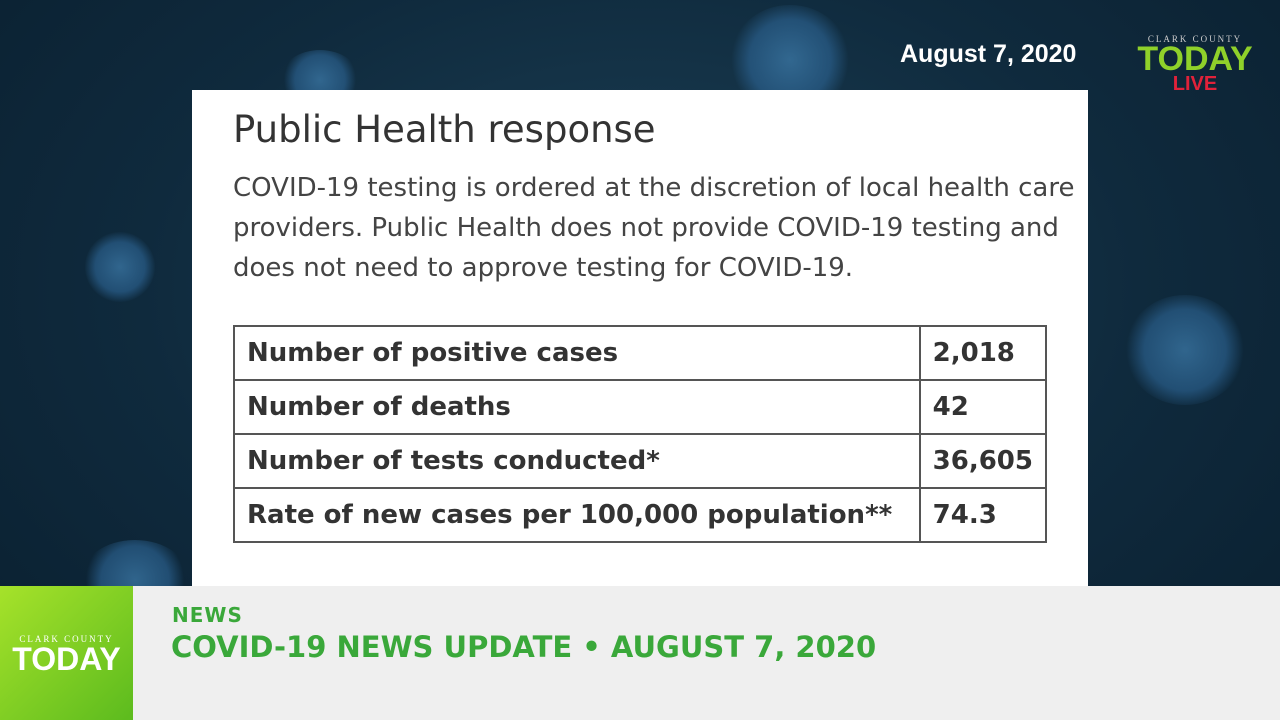 The width and height of the screenshot is (1280, 720). I want to click on card-title: Public Health response, so click(444, 129).